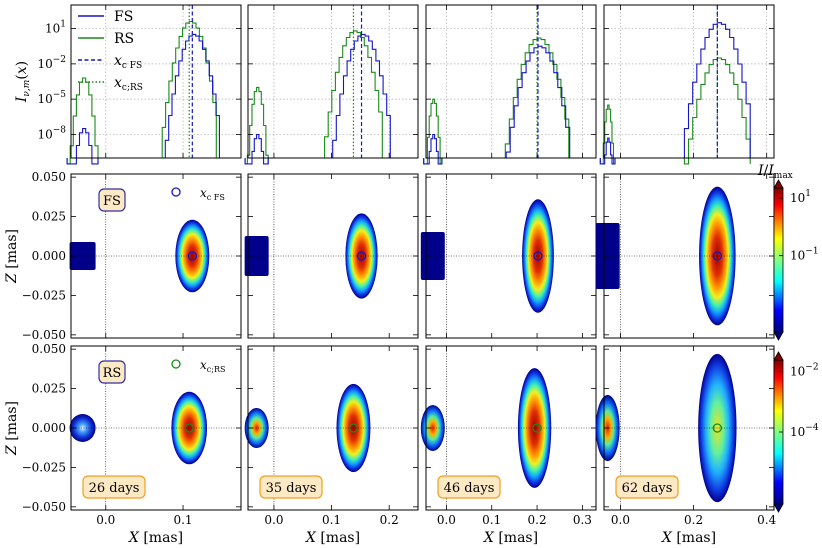  I want to click on colorbar-tick-label: 10¹, so click(800, 197).